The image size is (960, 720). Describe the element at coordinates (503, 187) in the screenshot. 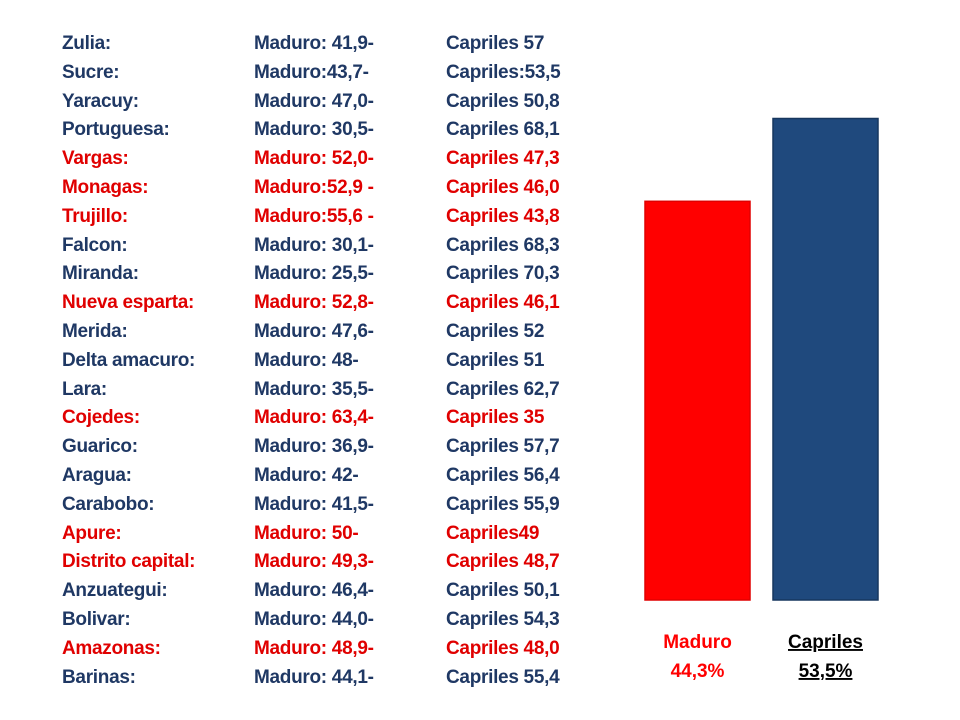

I see `capriles-result: Capriles 46,0` at that location.